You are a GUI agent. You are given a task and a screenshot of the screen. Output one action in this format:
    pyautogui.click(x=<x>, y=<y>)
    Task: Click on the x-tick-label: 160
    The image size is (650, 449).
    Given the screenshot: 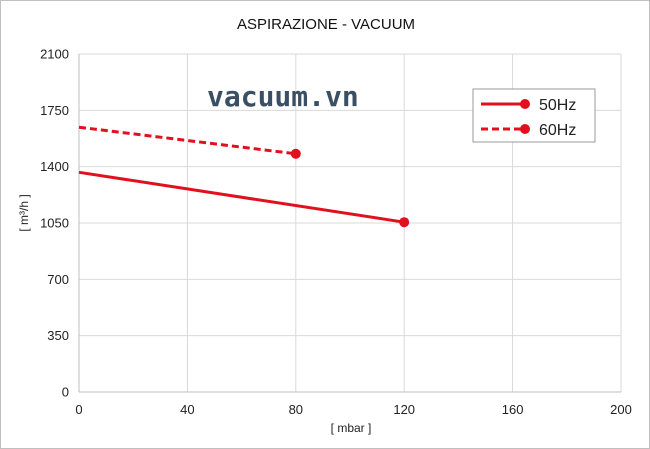 What is the action you would take?
    pyautogui.click(x=513, y=409)
    